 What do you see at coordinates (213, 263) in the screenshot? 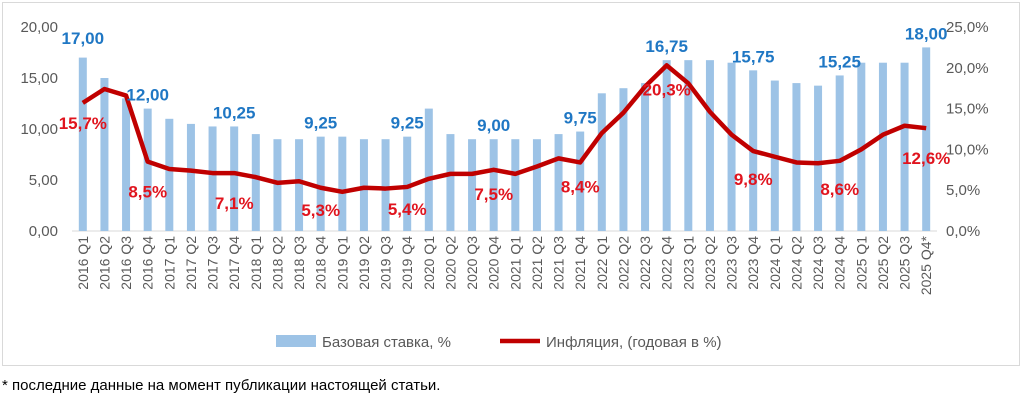
I see `x-tick: 2017 Q3` at bounding box center [213, 263].